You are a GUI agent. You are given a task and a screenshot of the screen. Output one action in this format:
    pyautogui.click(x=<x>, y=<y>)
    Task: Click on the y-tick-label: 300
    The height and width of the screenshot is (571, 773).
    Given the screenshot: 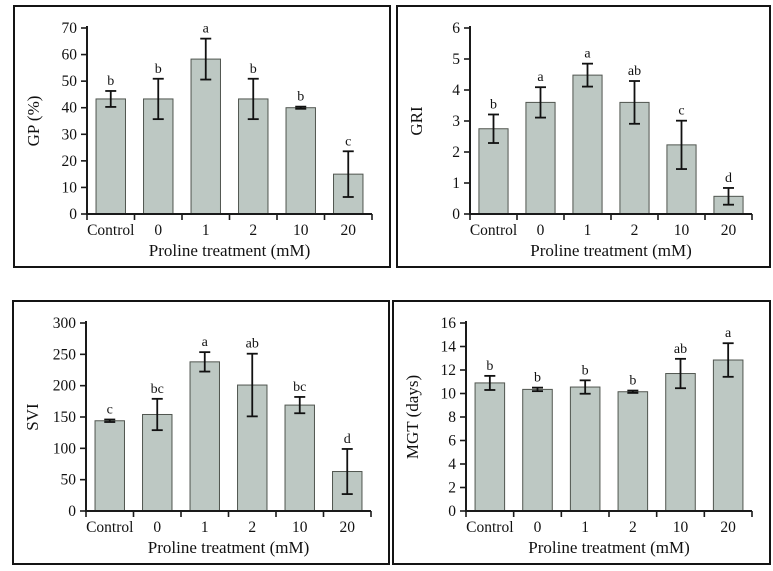 What is the action you would take?
    pyautogui.click(x=65, y=323)
    